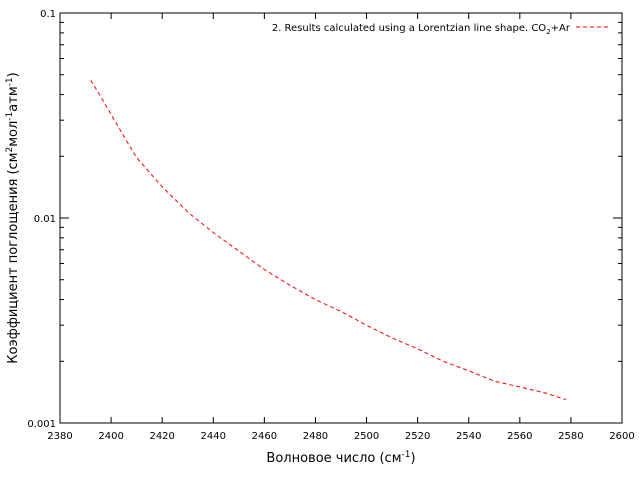  I want to click on x-tick-label: 2380, so click(59, 436).